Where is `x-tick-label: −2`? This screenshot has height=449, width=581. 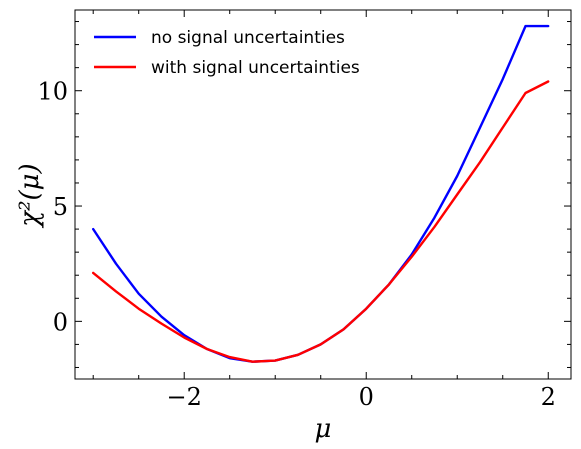
x-tick-label: −2 is located at coordinates (184, 397).